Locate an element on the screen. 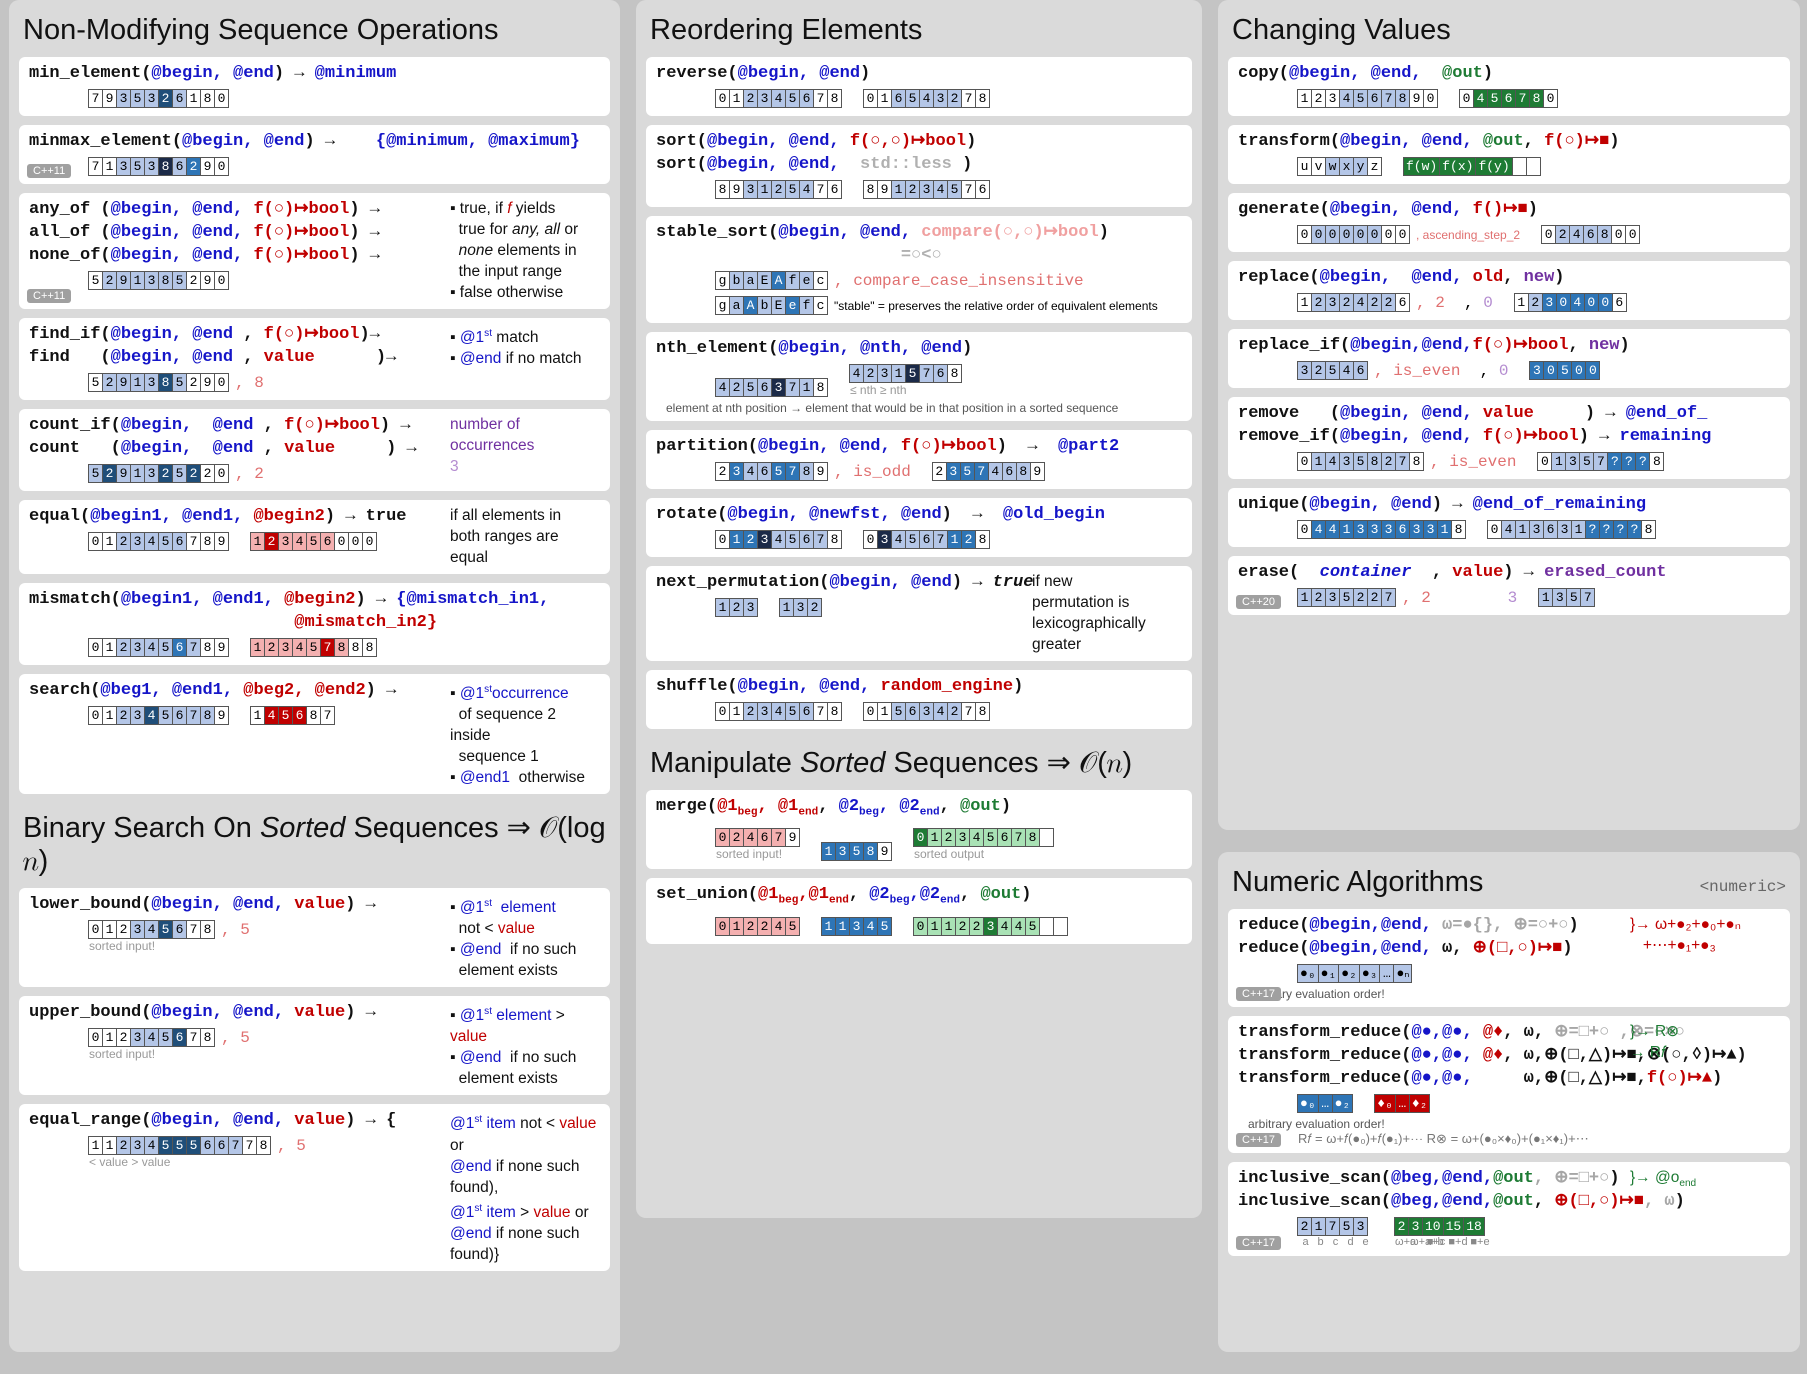 This screenshot has width=1807, height=1374. text-run: @1 is located at coordinates (727, 806).